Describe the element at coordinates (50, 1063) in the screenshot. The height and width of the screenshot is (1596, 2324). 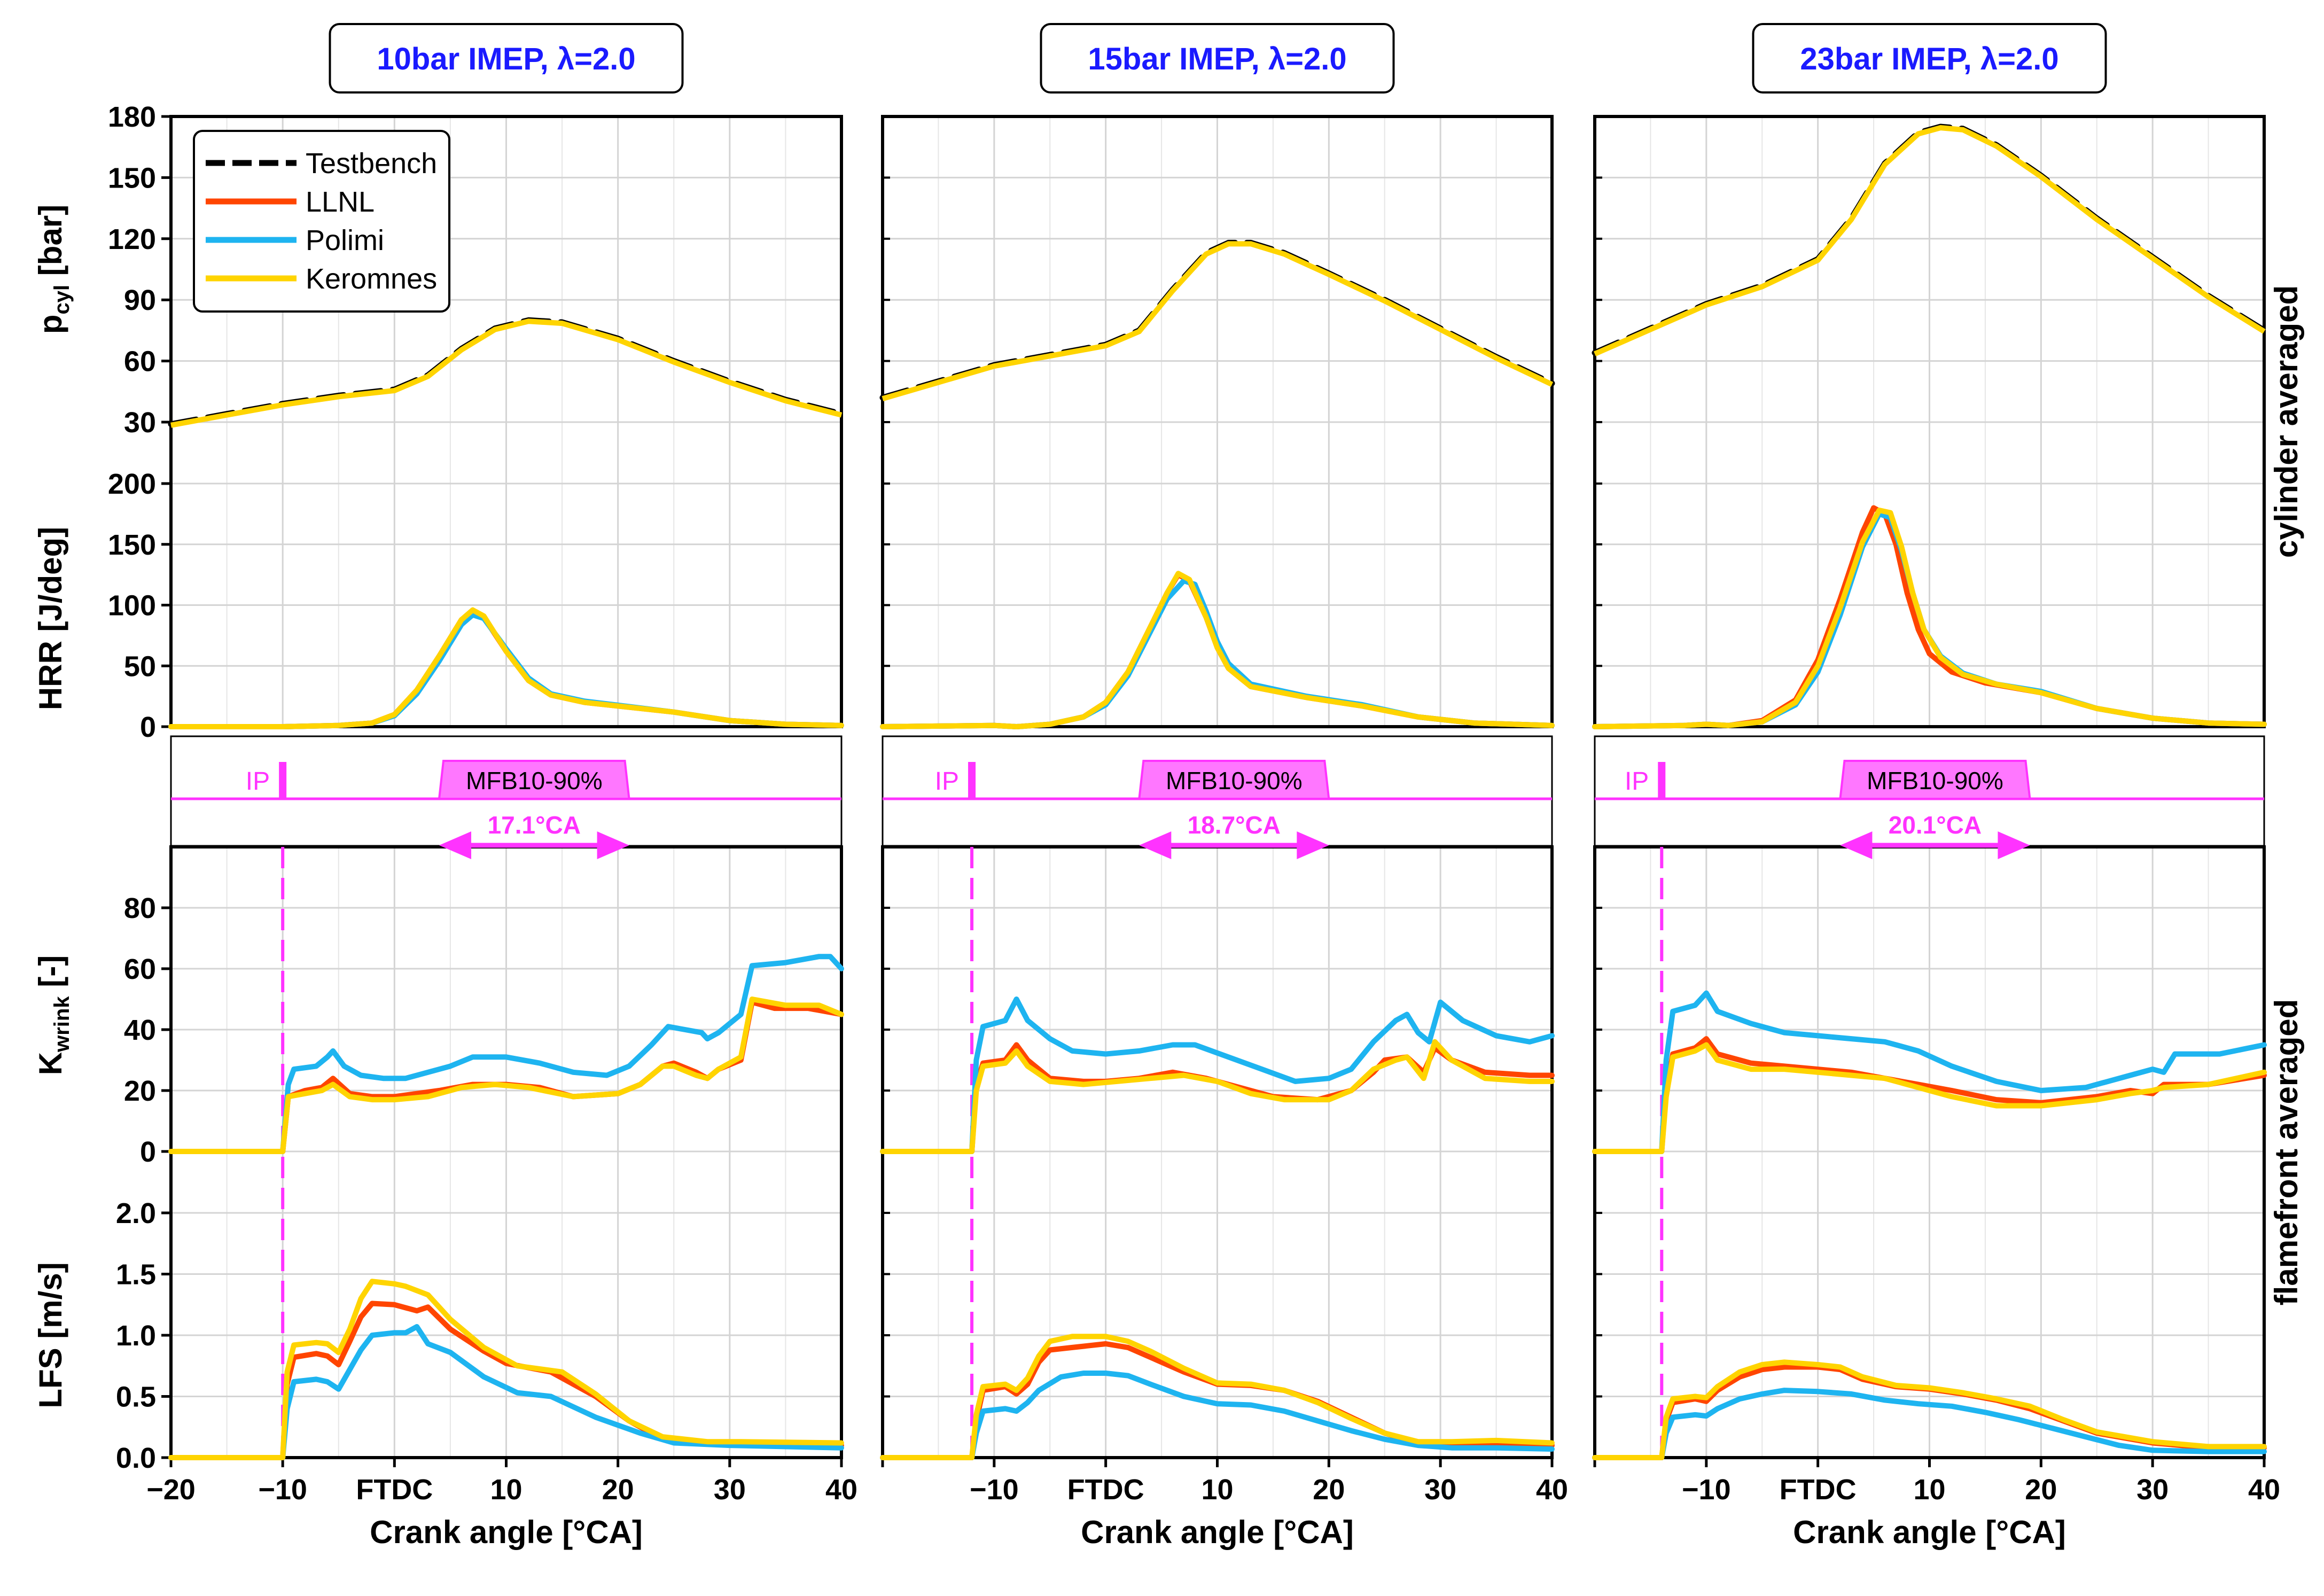
I see `y-label-main: K` at that location.